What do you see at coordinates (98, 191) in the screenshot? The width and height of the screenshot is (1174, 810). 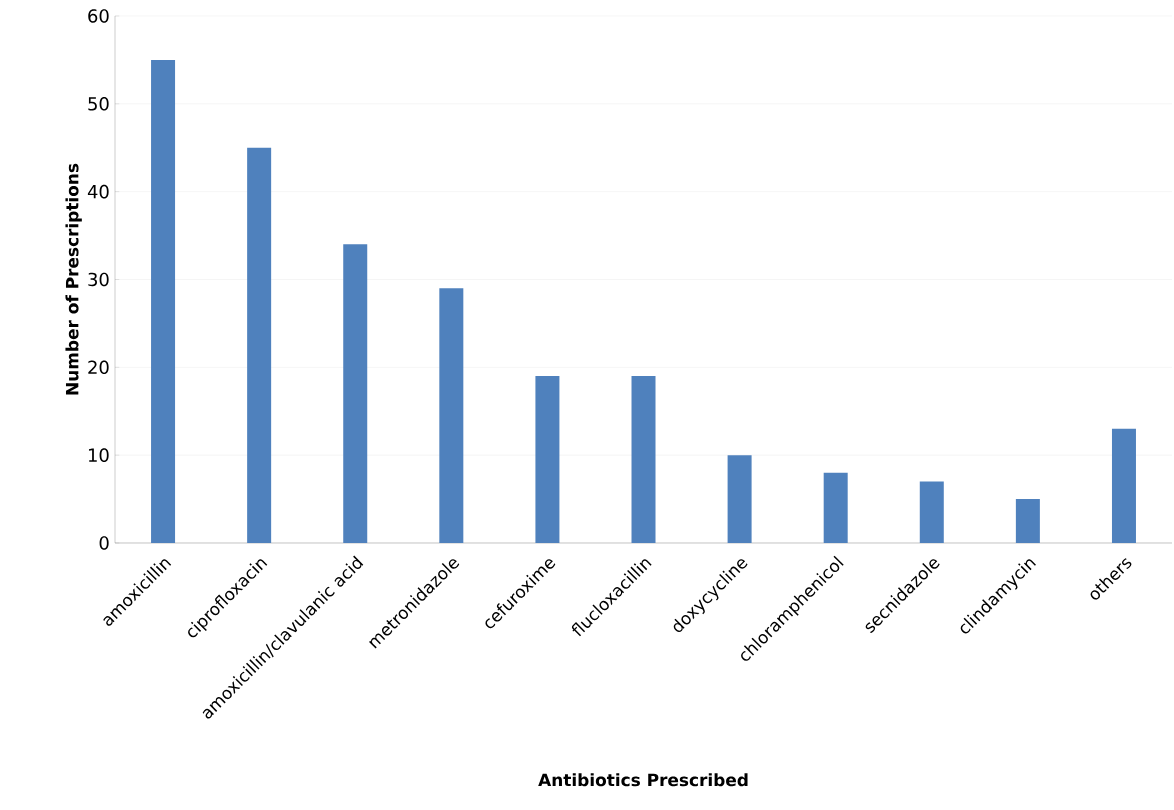 I see `y-tick-label: 40` at bounding box center [98, 191].